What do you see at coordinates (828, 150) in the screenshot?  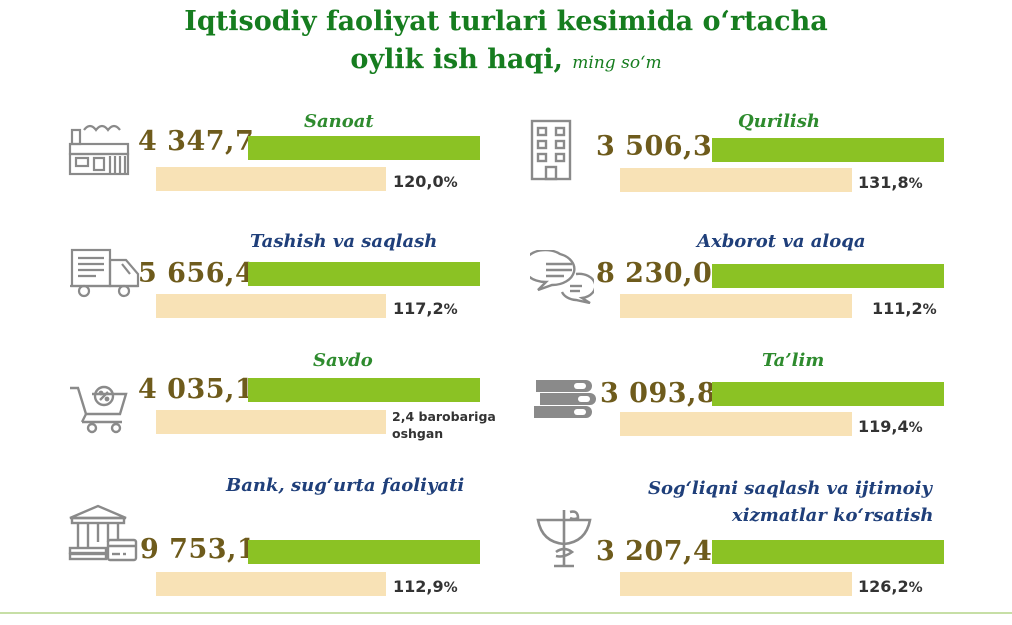 I see `wage-bar-qurilish` at bounding box center [828, 150].